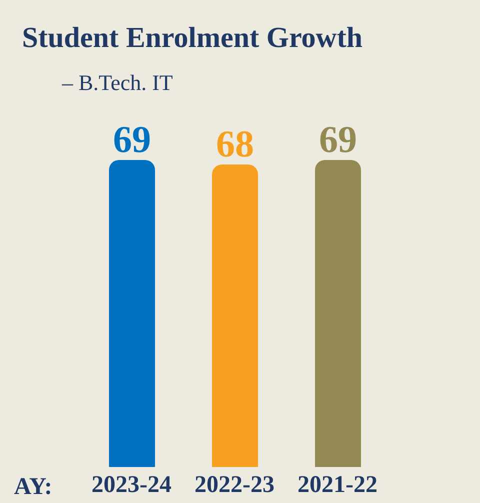 The image size is (480, 503). I want to click on chart-title: Student Enrolment Growth, so click(192, 38).